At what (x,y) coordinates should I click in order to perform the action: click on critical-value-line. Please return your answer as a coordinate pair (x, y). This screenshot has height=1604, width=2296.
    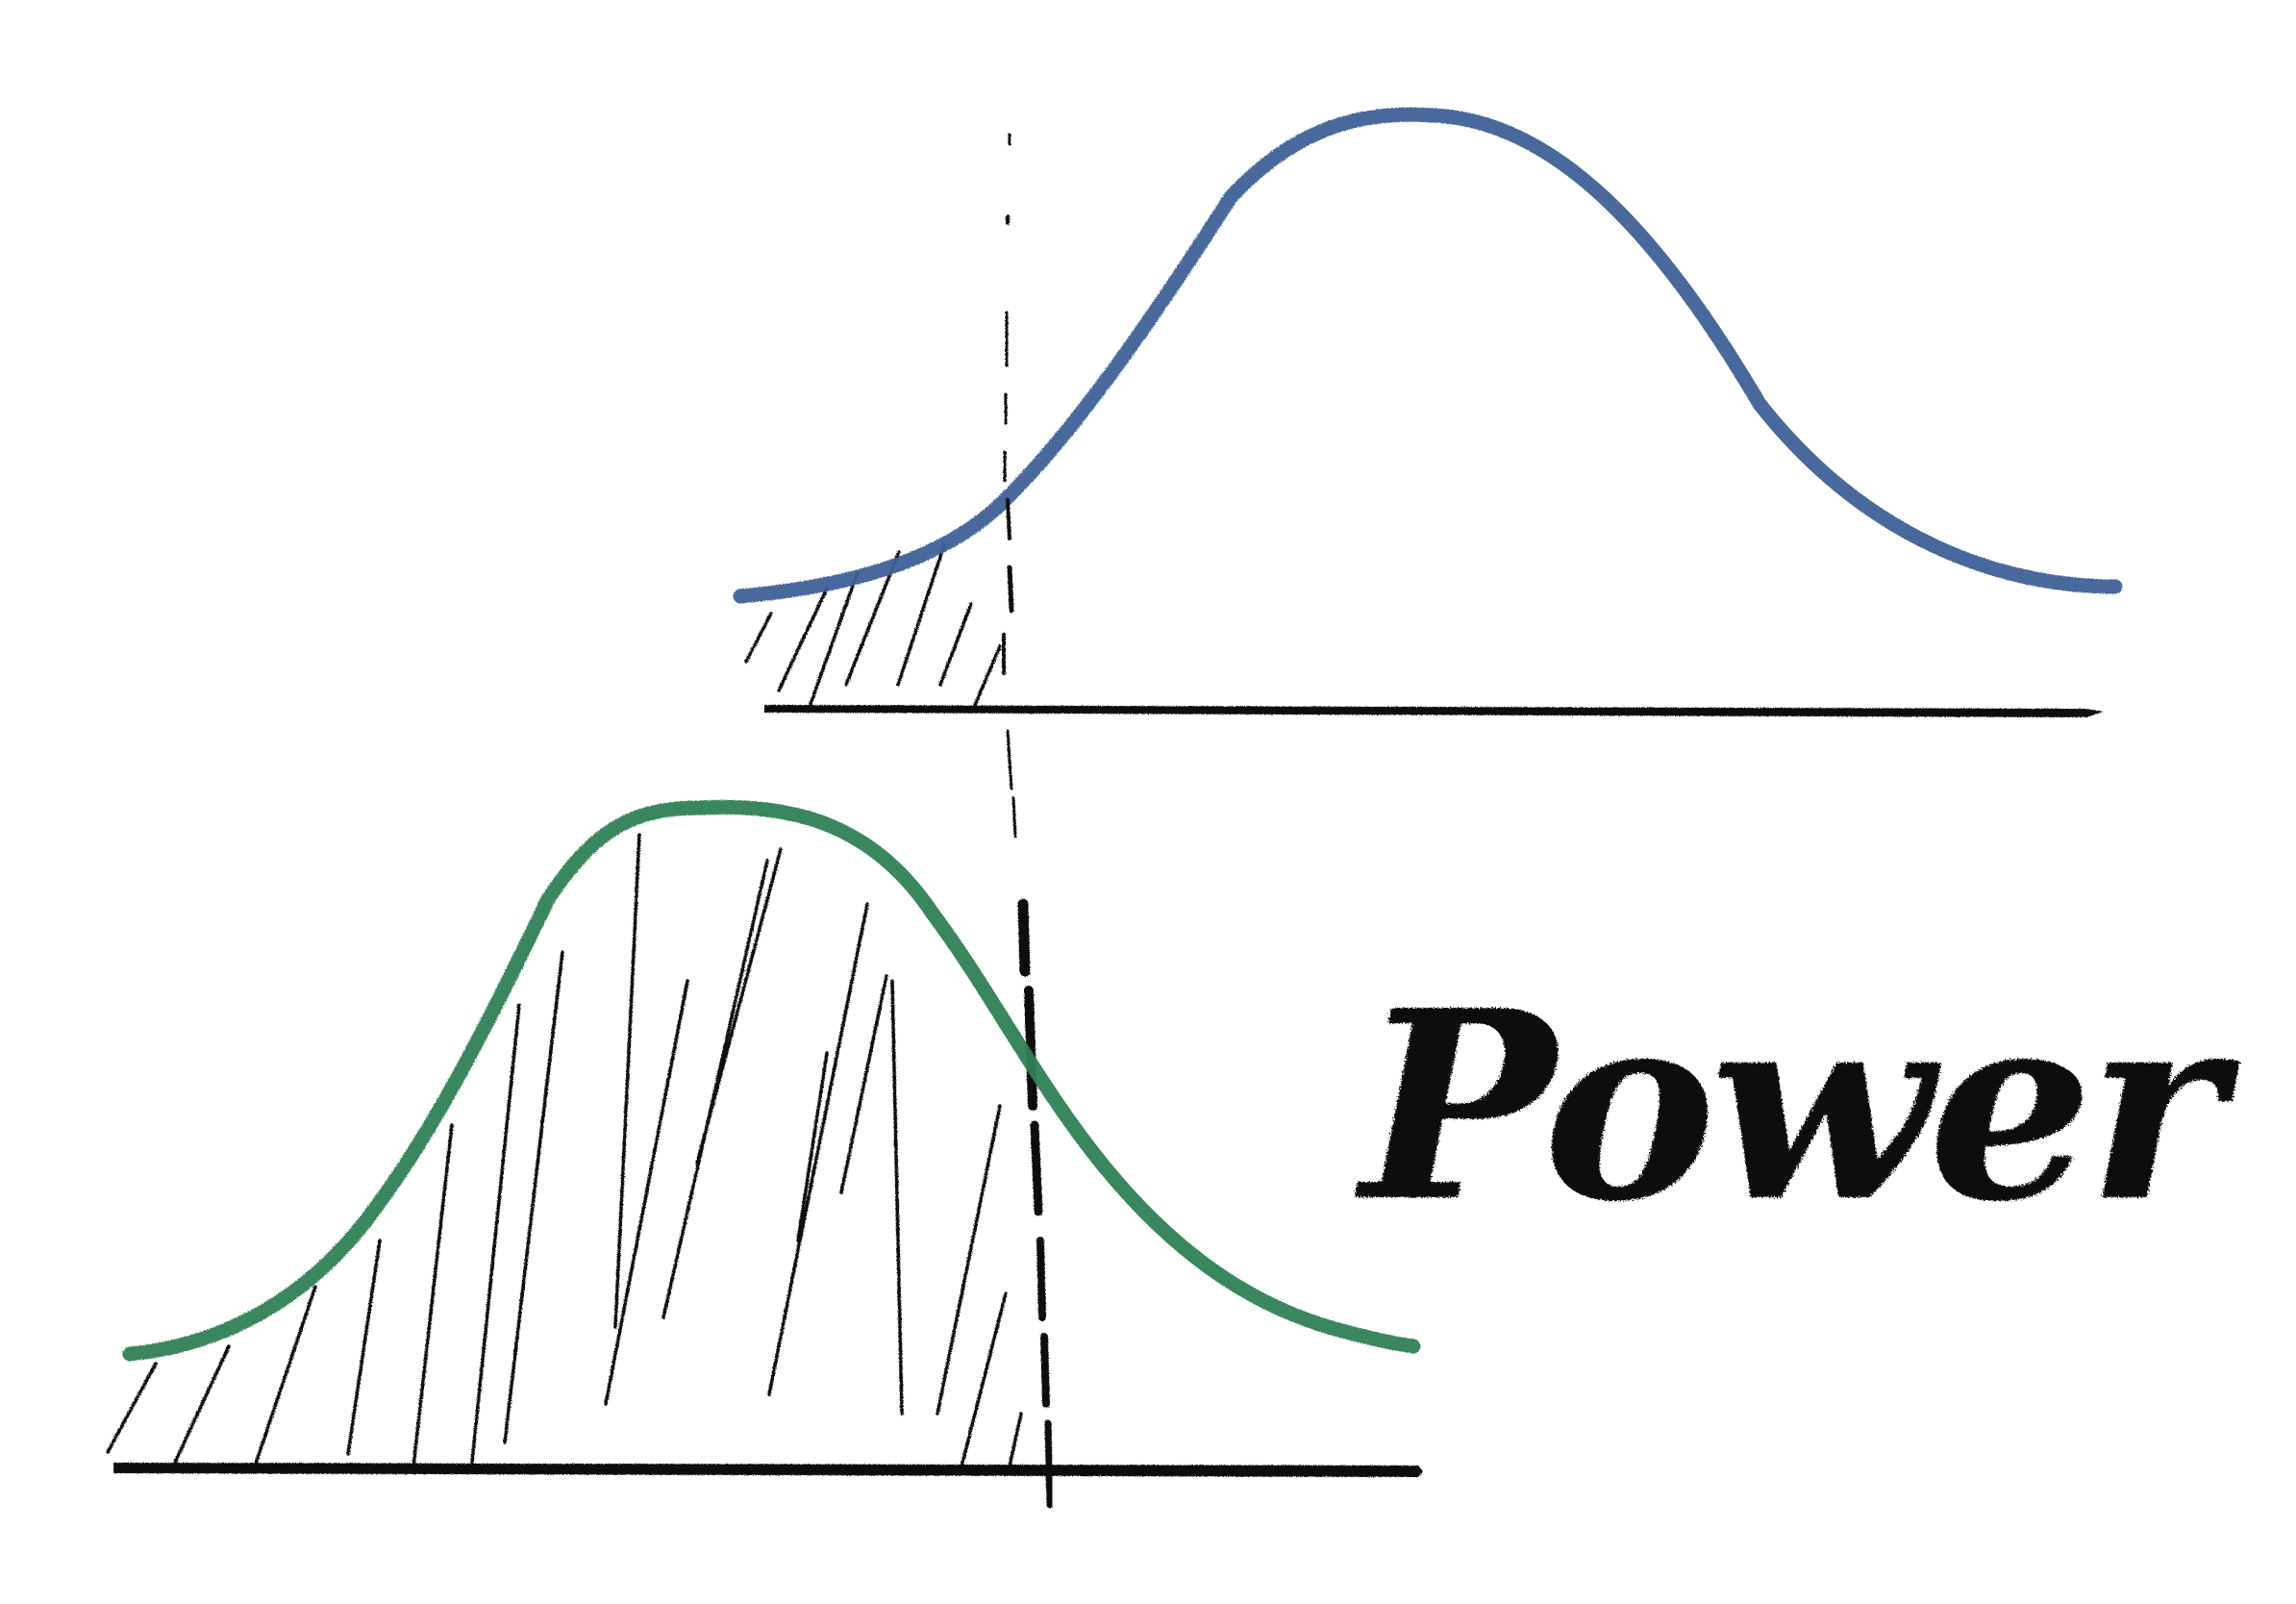
    Looking at the image, I should click on (1028, 821).